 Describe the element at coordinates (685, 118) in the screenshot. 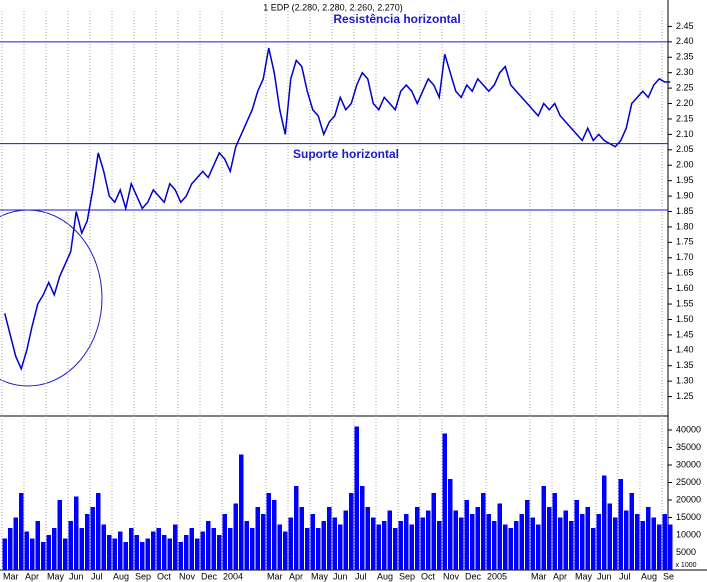

I see `y-tick-label: 2.15` at that location.